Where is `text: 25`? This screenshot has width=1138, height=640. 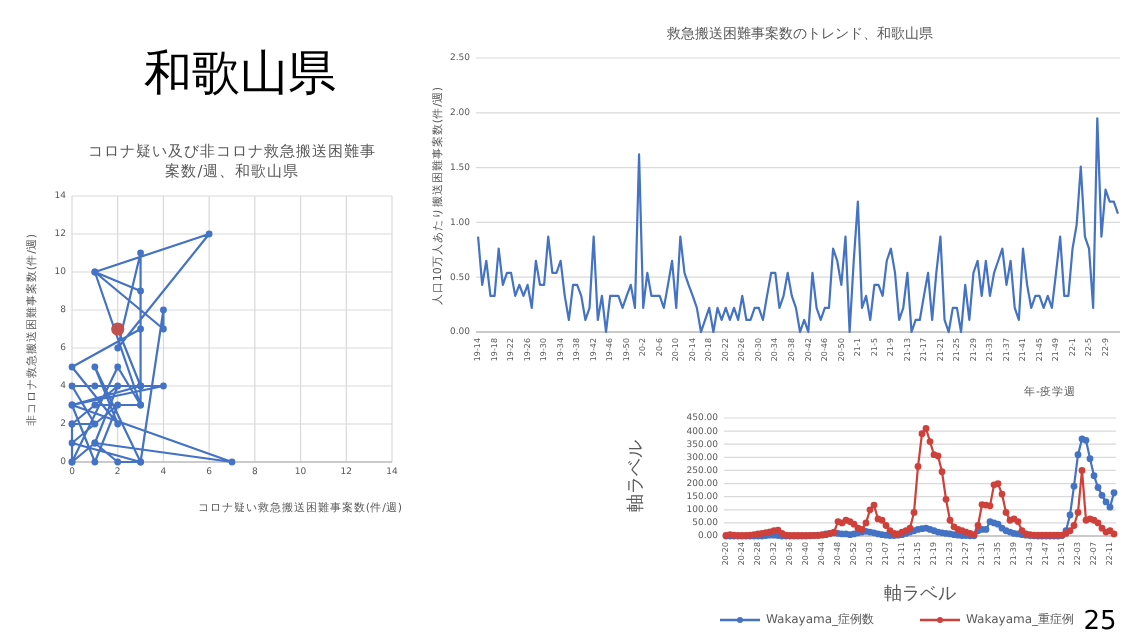
text: 25 is located at coordinates (1100, 622).